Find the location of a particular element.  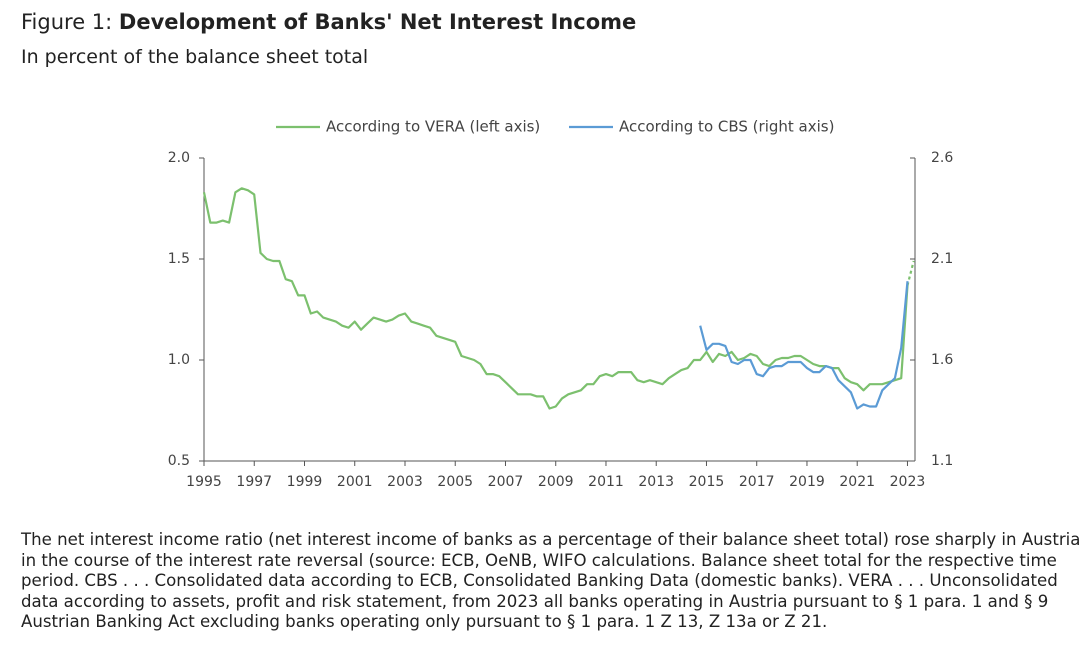

y2-tick-label: 1.1 is located at coordinates (942, 461).